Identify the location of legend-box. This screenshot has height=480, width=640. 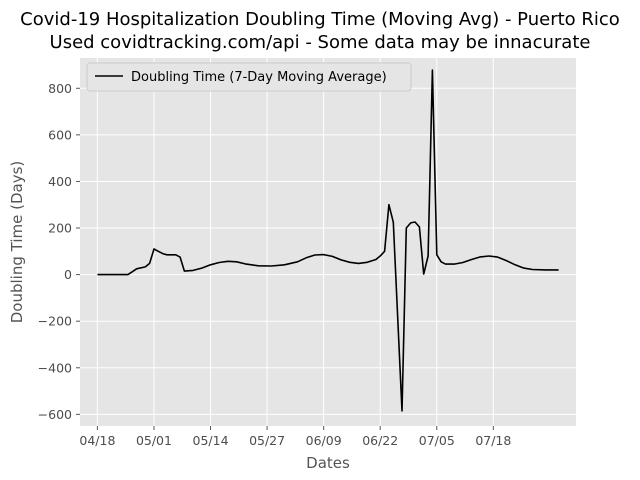
(249, 77).